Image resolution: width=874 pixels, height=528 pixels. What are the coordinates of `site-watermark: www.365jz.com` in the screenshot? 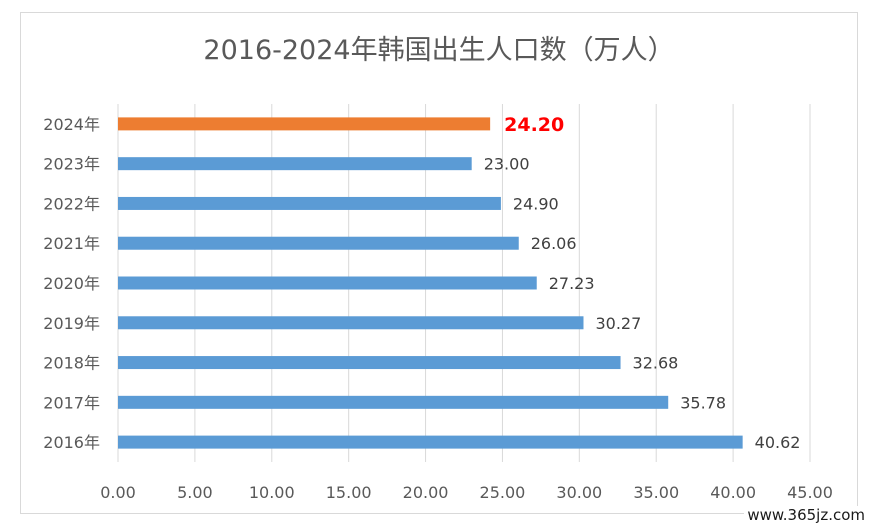 It's located at (806, 515).